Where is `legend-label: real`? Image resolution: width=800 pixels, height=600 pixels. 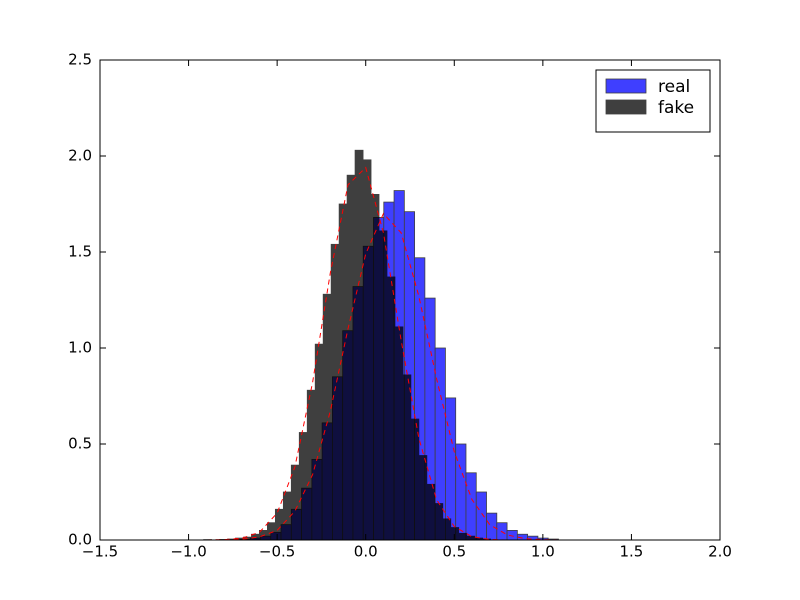 legend-label: real is located at coordinates (674, 87).